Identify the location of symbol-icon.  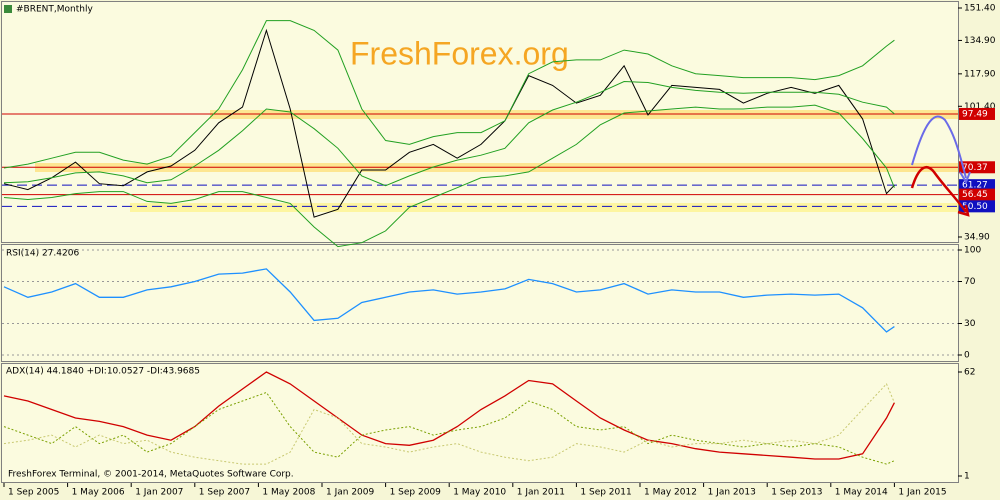
(8, 9).